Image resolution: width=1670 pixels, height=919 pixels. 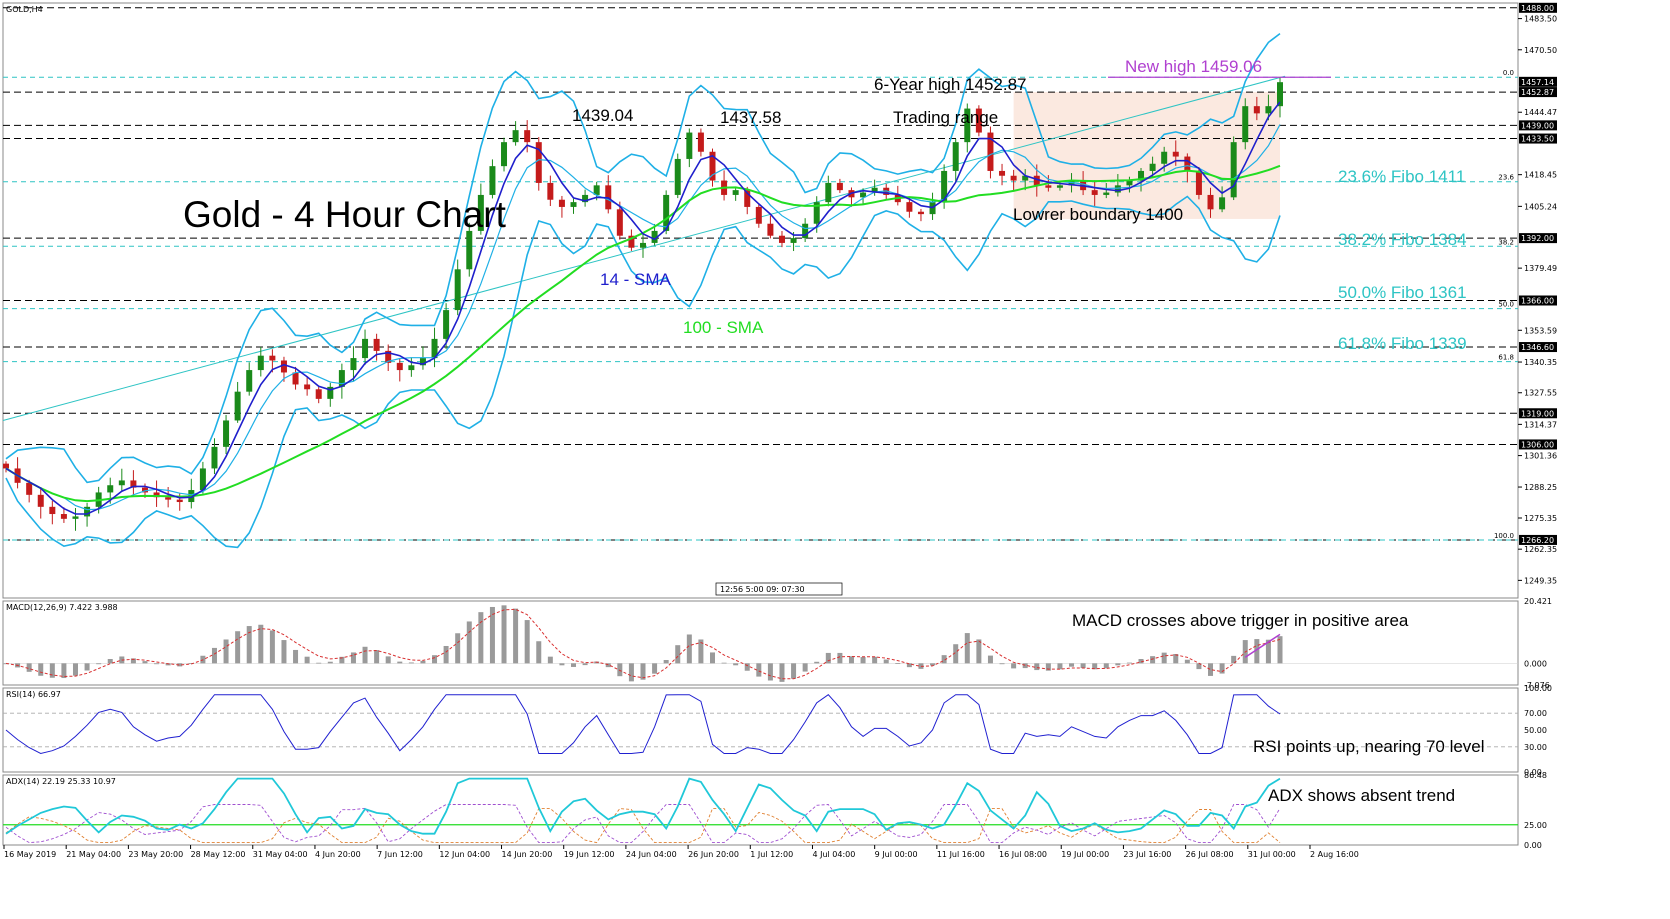 I want to click on price-tag: 1392.00, so click(x=1537, y=238).